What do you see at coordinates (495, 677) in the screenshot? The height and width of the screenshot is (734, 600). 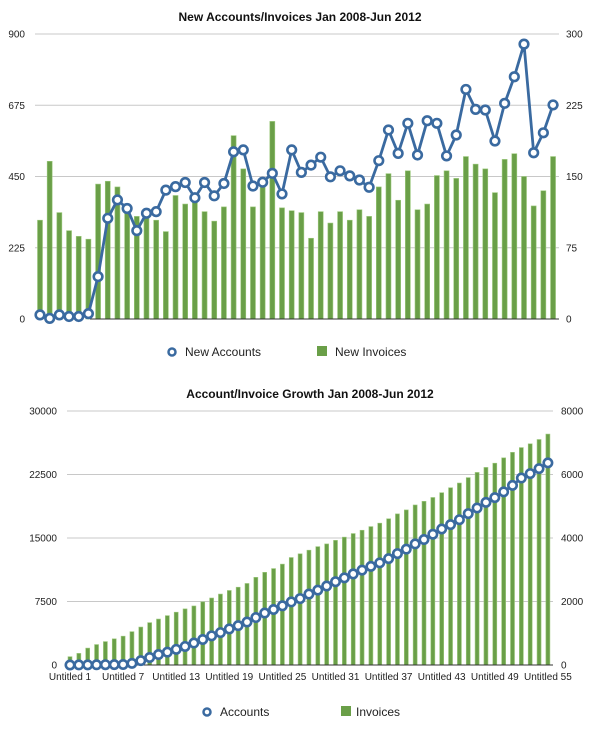 I see `x-axis-tick-label: Untitled 49` at bounding box center [495, 677].